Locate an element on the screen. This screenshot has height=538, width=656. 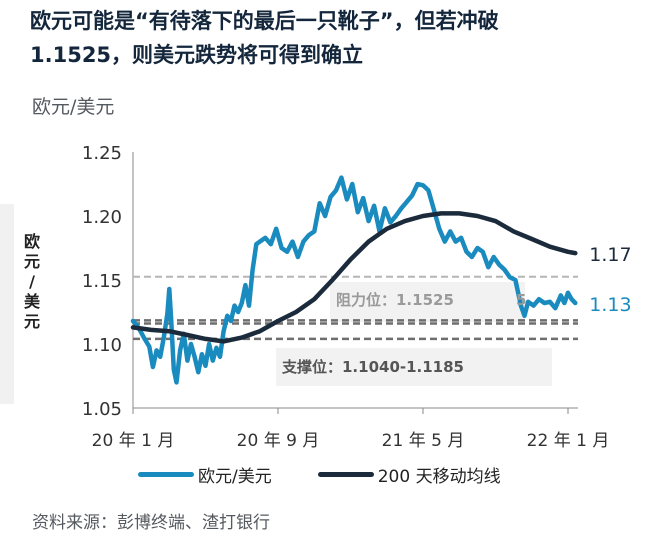
annotation-support: 支撑位：1.1040-1.1185 is located at coordinates (372, 367).